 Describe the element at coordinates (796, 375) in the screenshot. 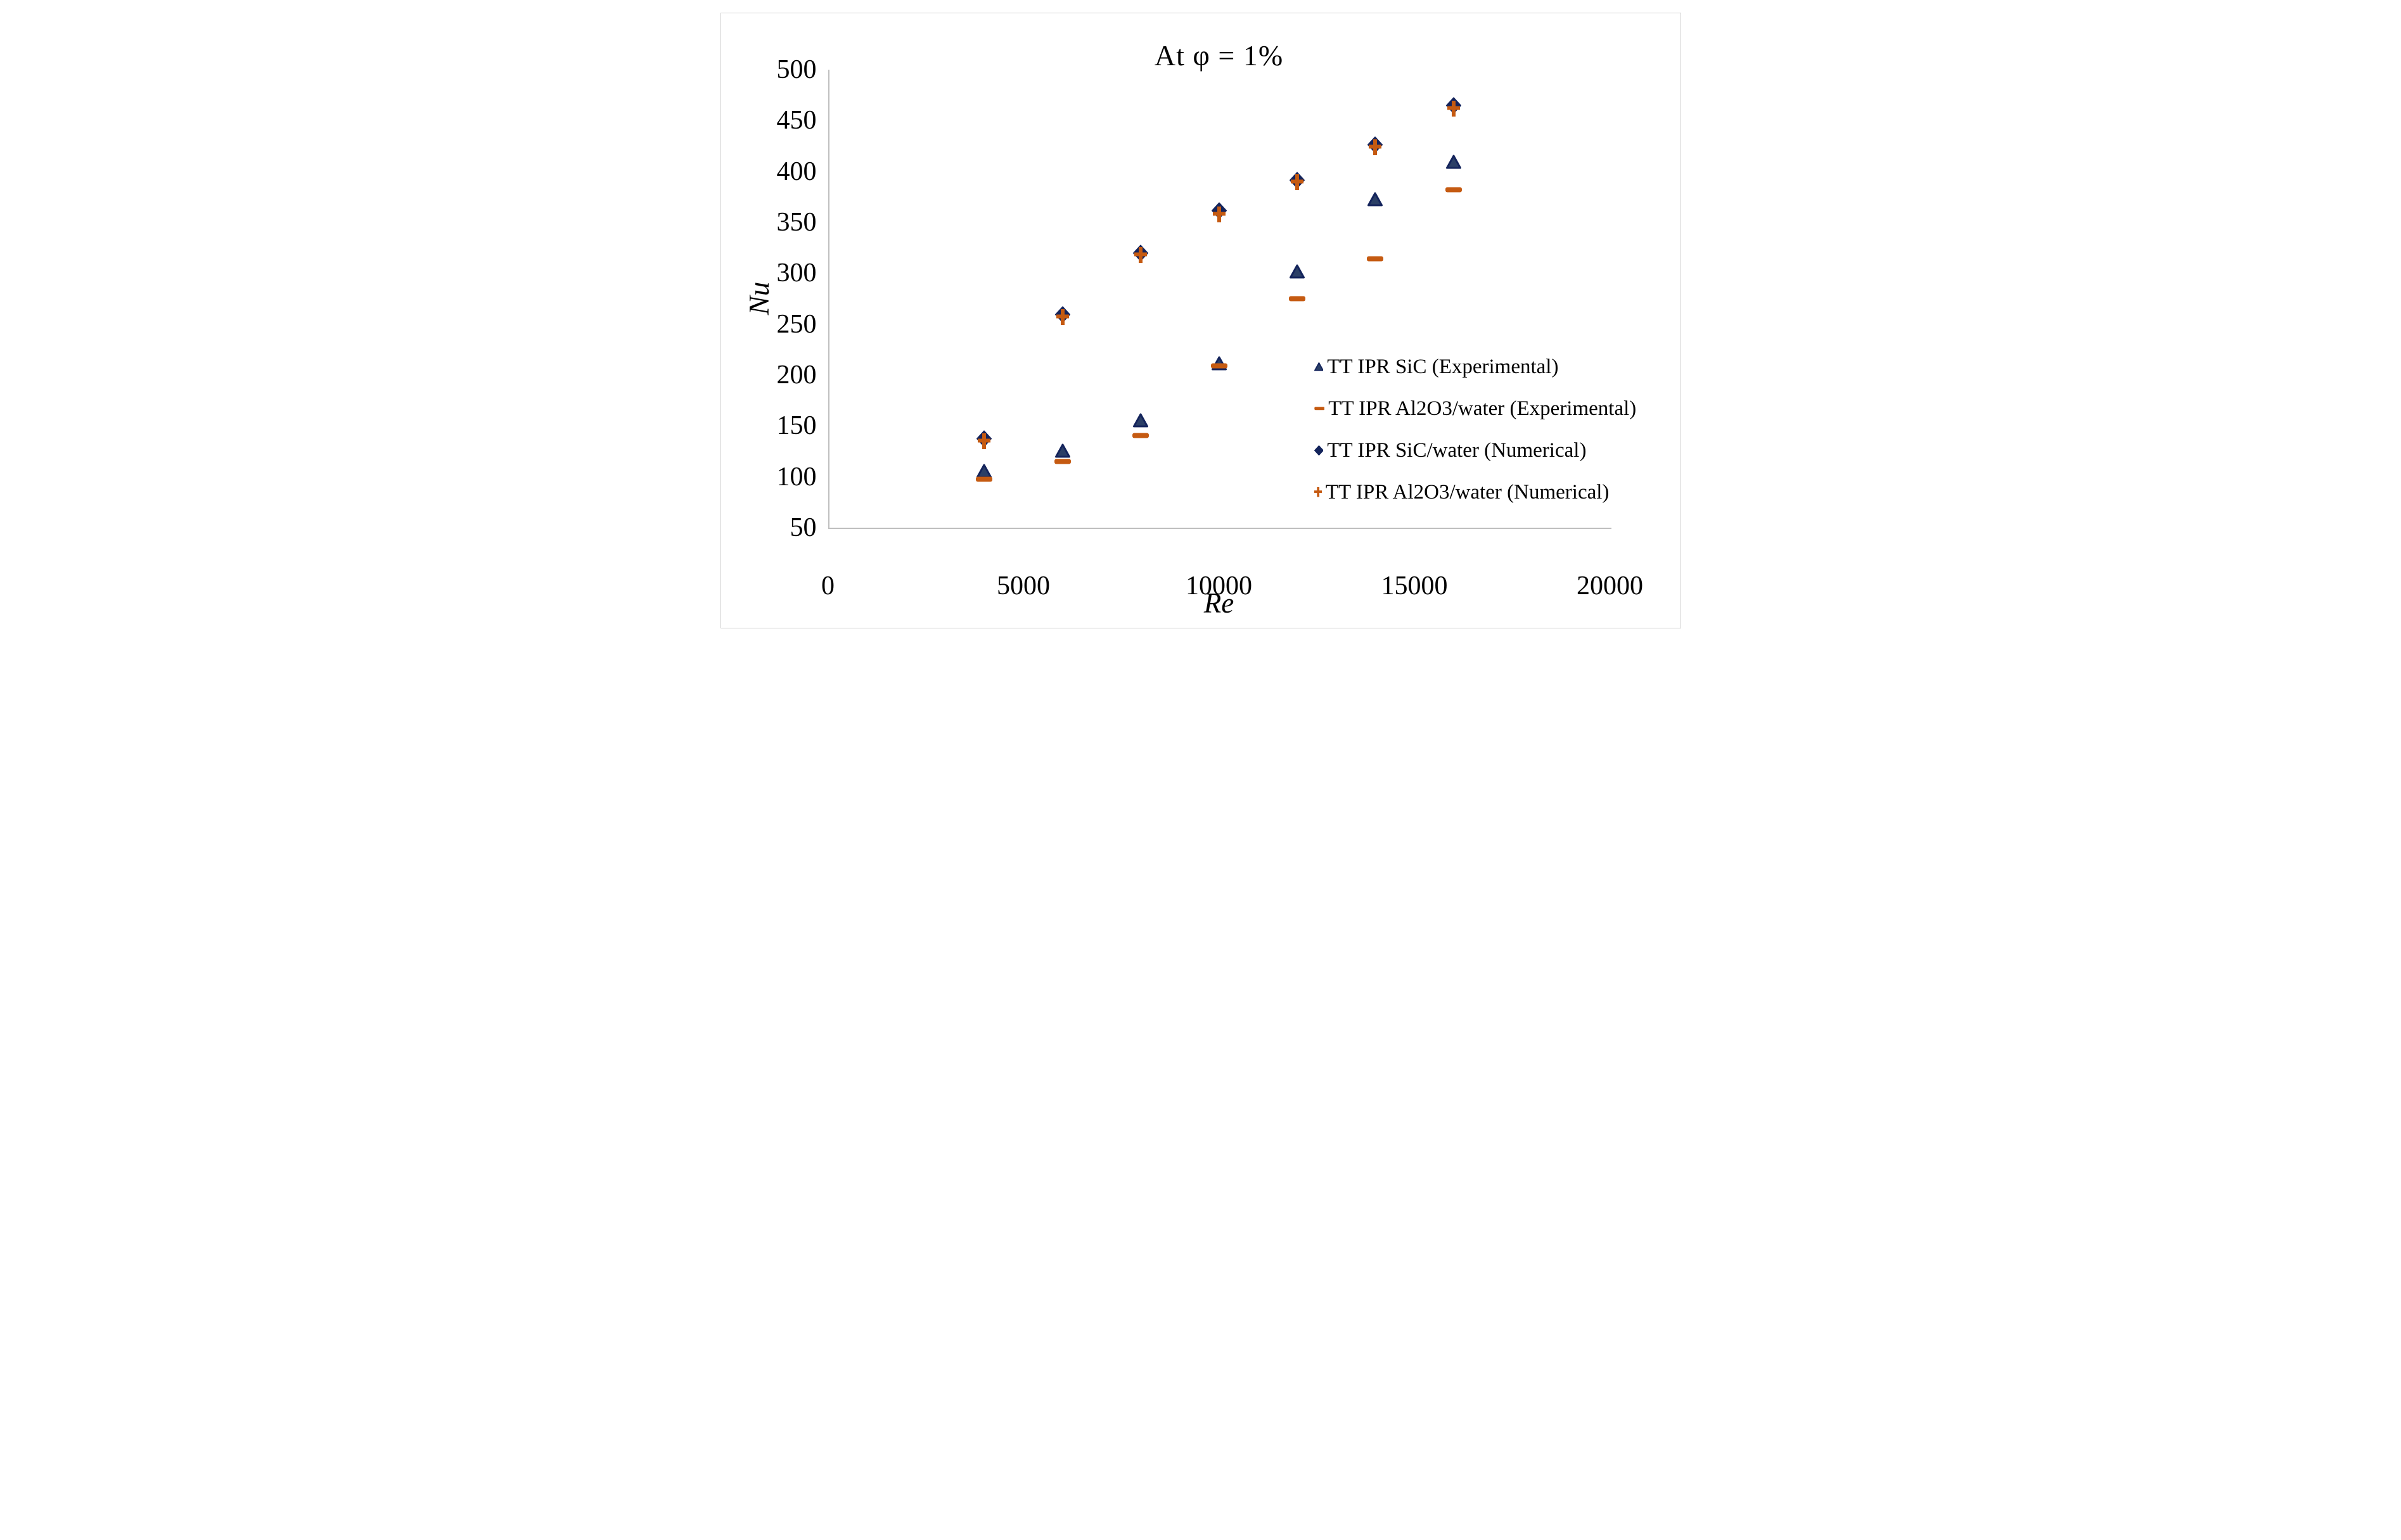

I see `y-tick-label: 200` at that location.